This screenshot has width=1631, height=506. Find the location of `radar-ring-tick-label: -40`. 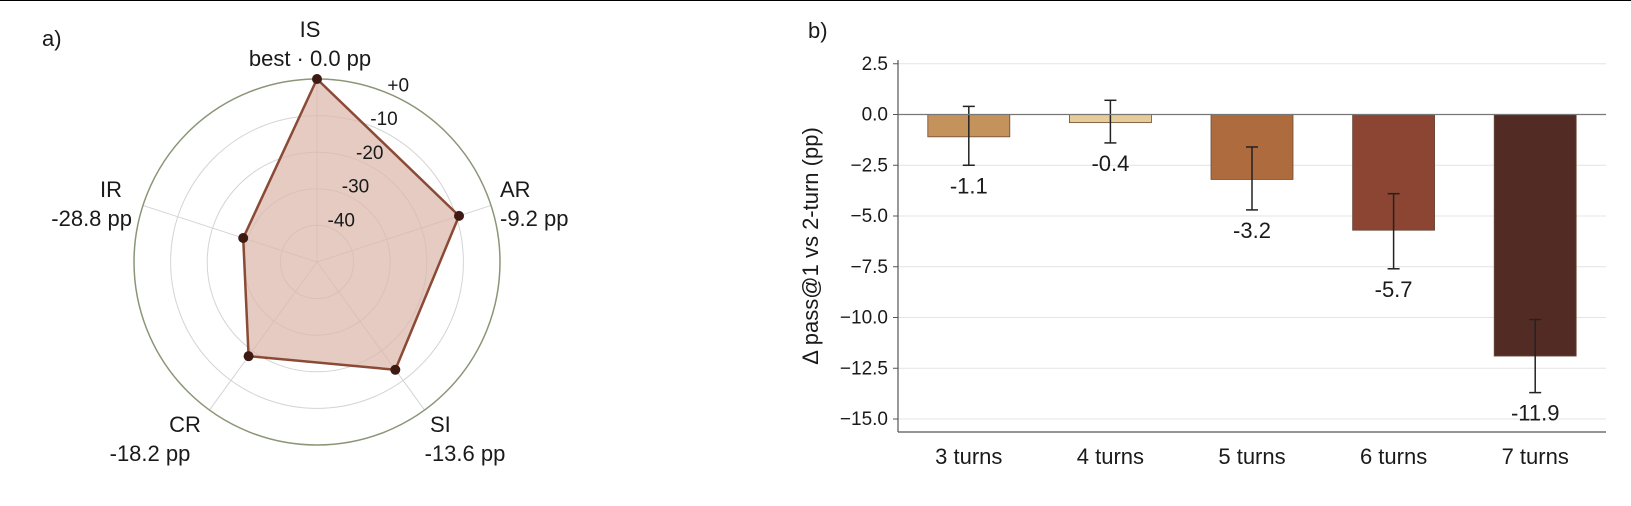

radar-ring-tick-label: -40 is located at coordinates (341, 220).